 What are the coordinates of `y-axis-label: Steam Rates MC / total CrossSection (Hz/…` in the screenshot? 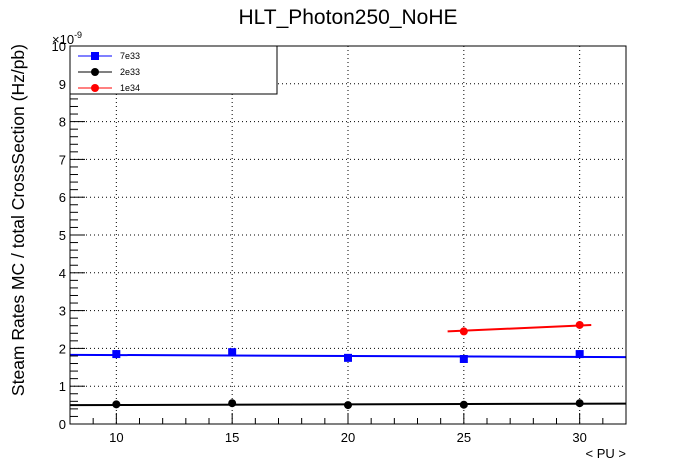 It's located at (18, 220).